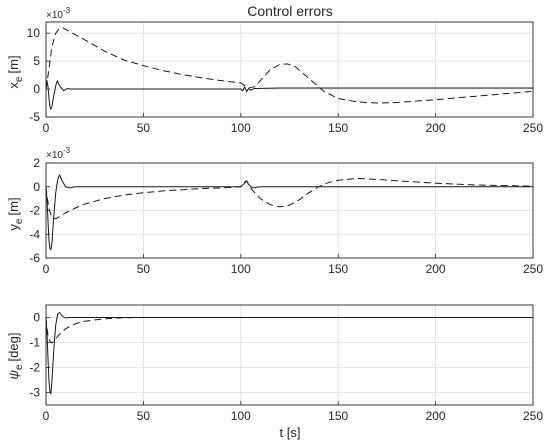 This screenshot has height=444, width=550. I want to click on y-axis-label: ye[m], so click(15, 213).